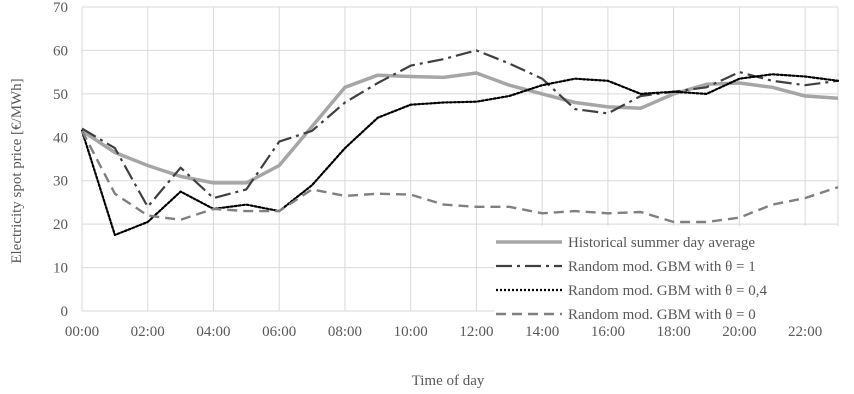  I want to click on x-tick-label: 18:00, so click(674, 332).